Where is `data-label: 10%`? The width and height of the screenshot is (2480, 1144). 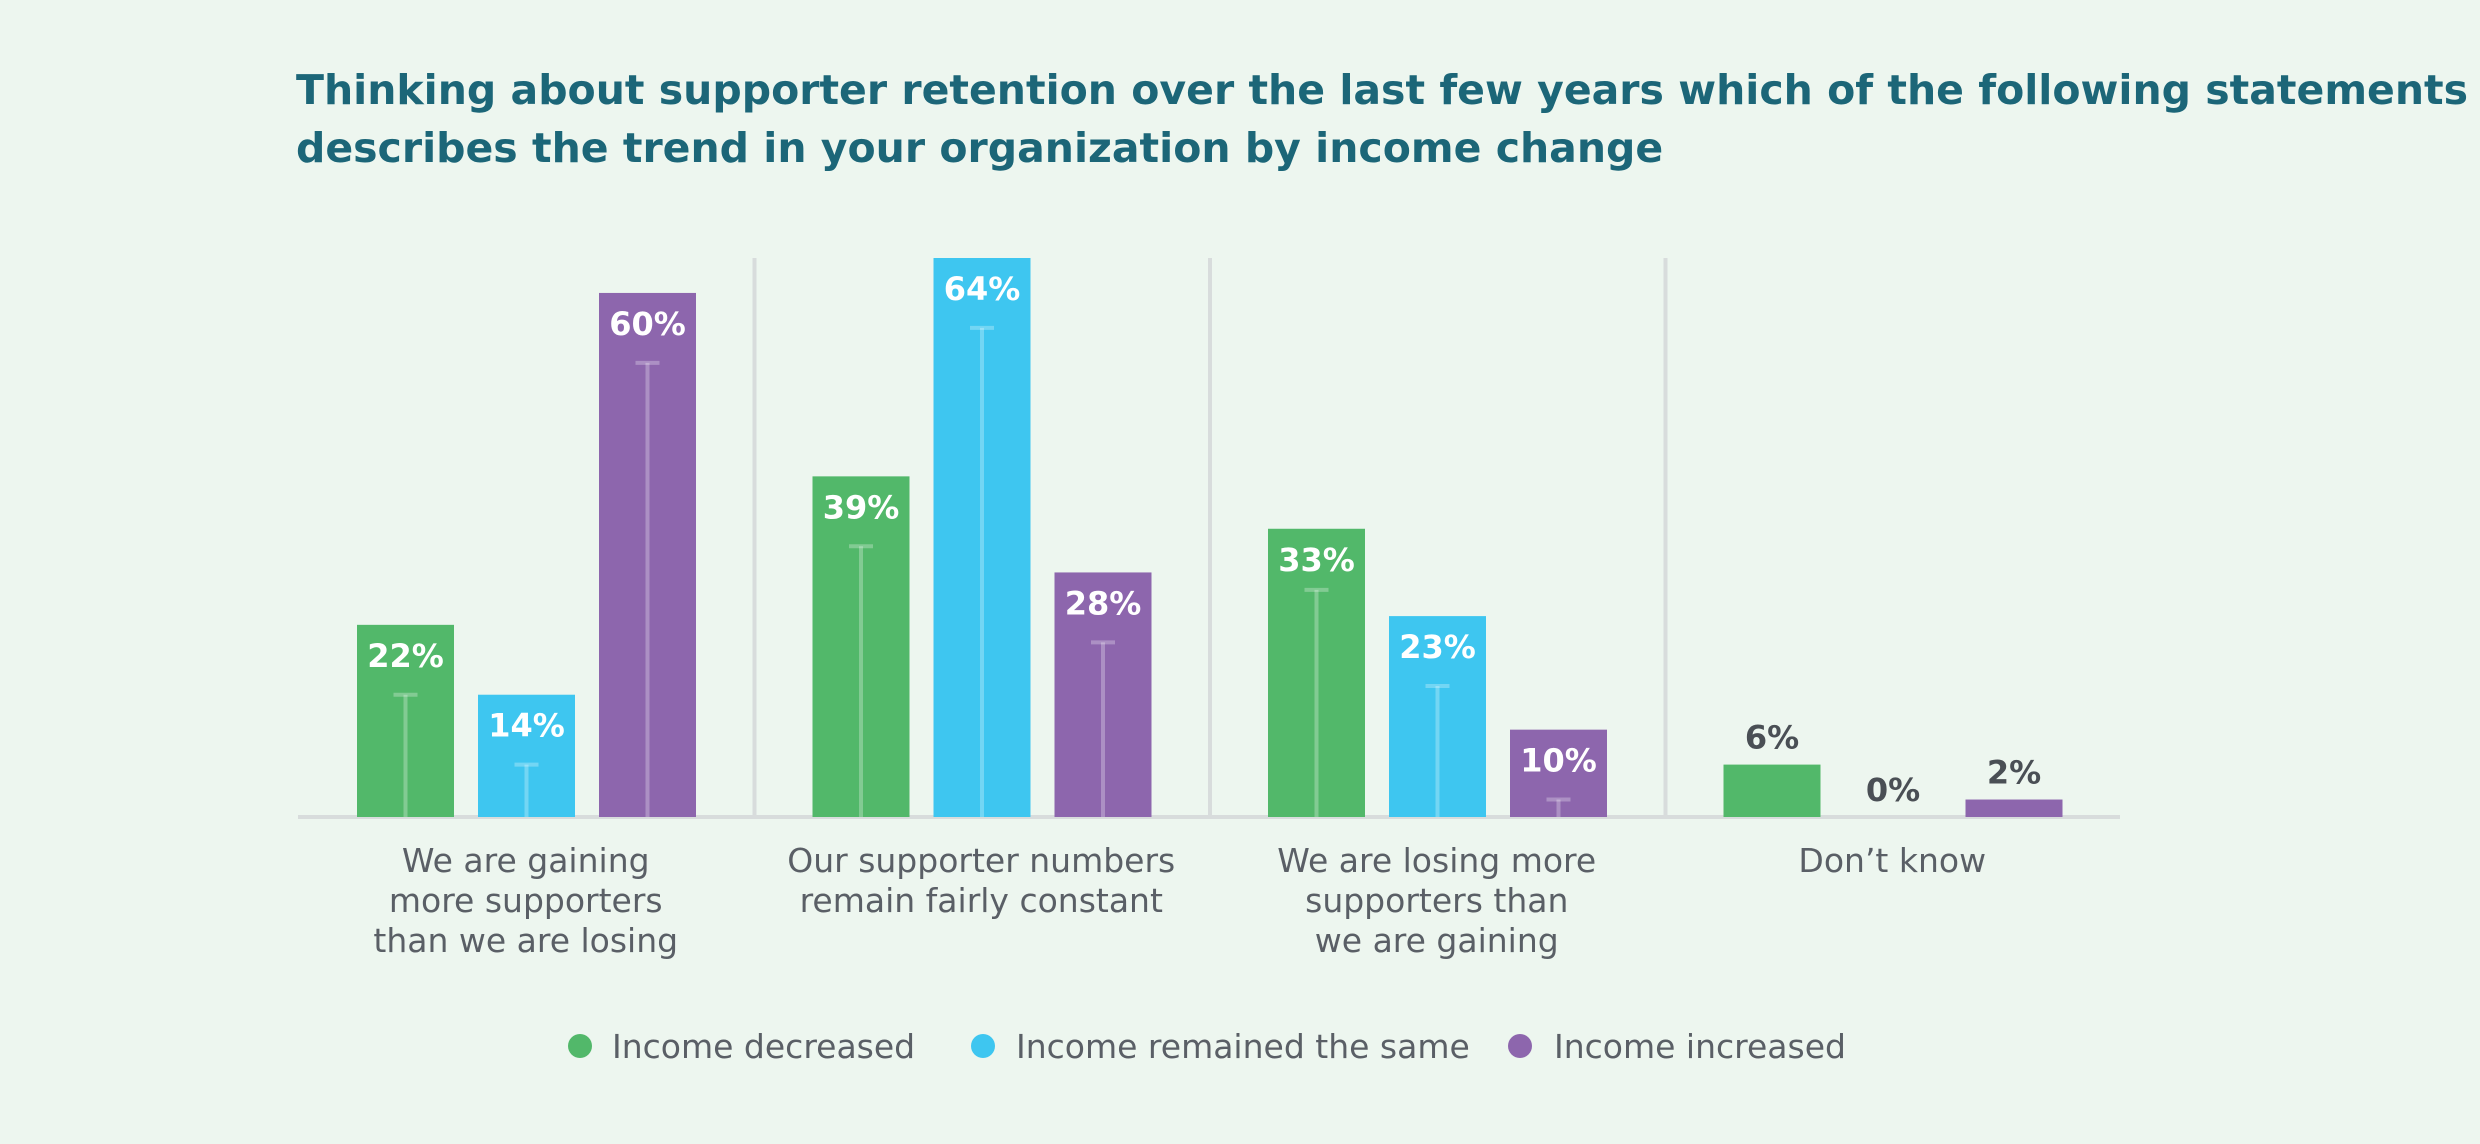
data-label: 10% is located at coordinates (1558, 761).